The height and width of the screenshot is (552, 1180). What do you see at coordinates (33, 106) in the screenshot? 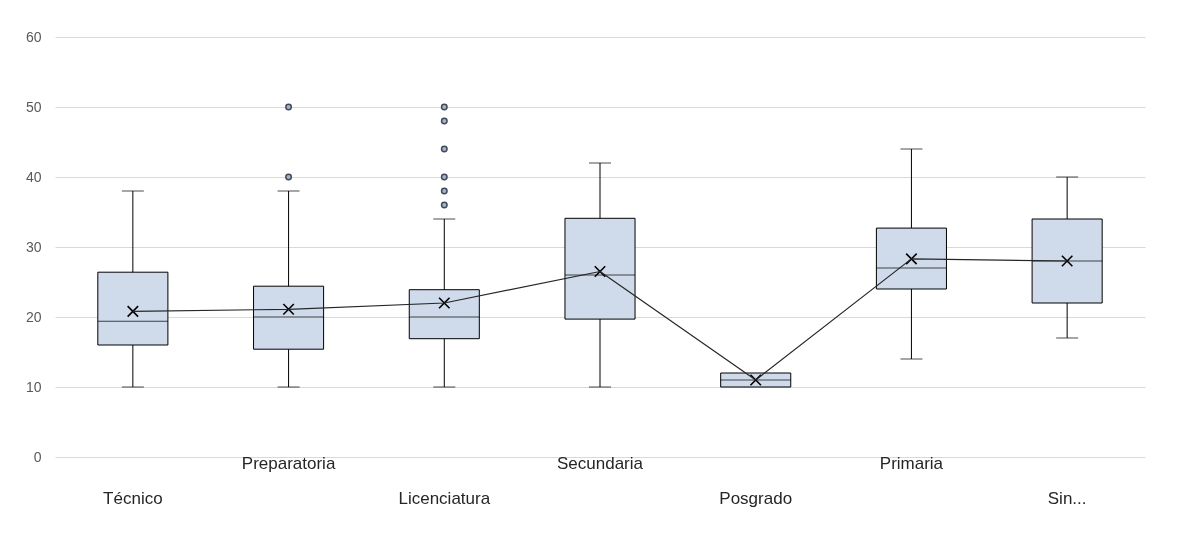
I see `y-tick-label: 50` at bounding box center [33, 106].